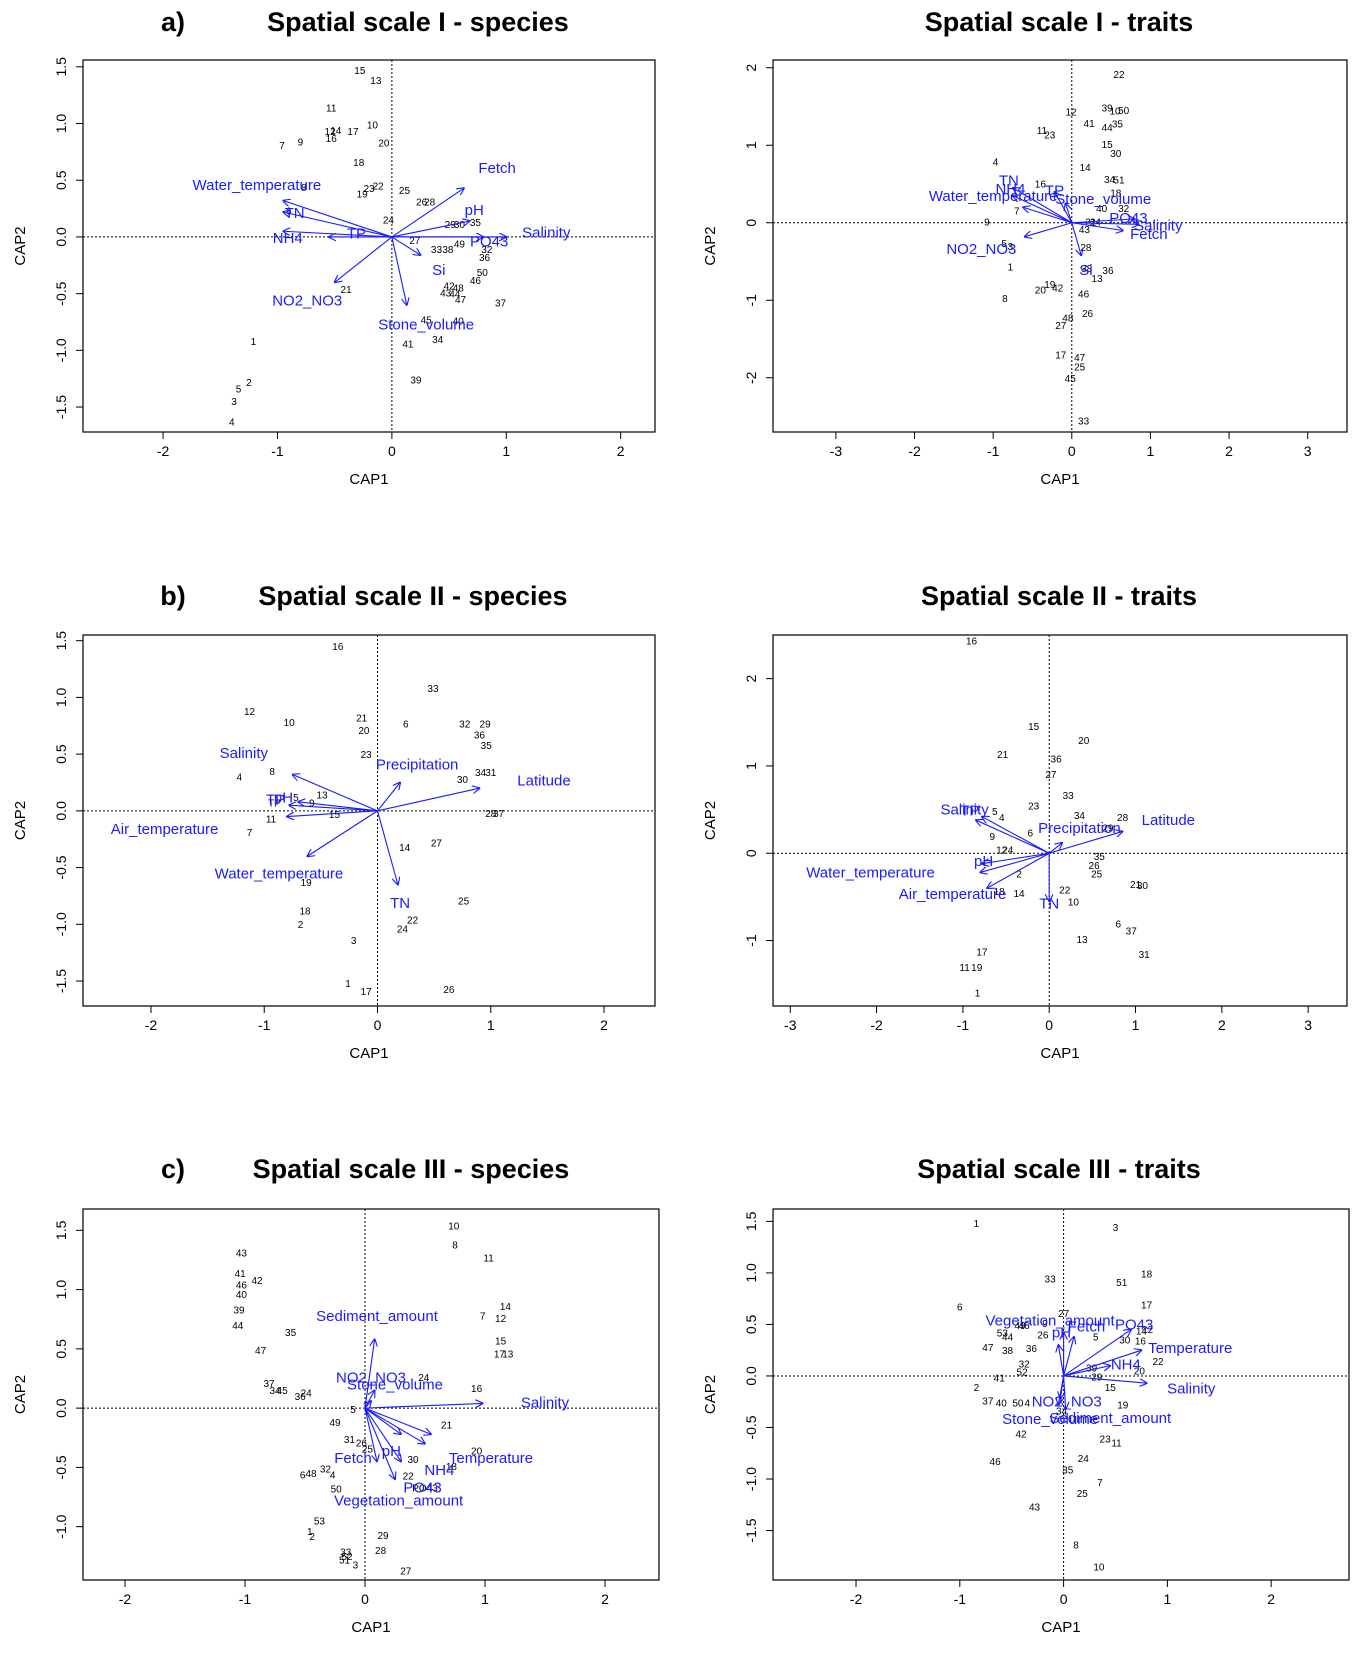 This screenshot has width=1365, height=1660. Describe the element at coordinates (360, 71) in the screenshot. I see `site-label: 15` at that location.